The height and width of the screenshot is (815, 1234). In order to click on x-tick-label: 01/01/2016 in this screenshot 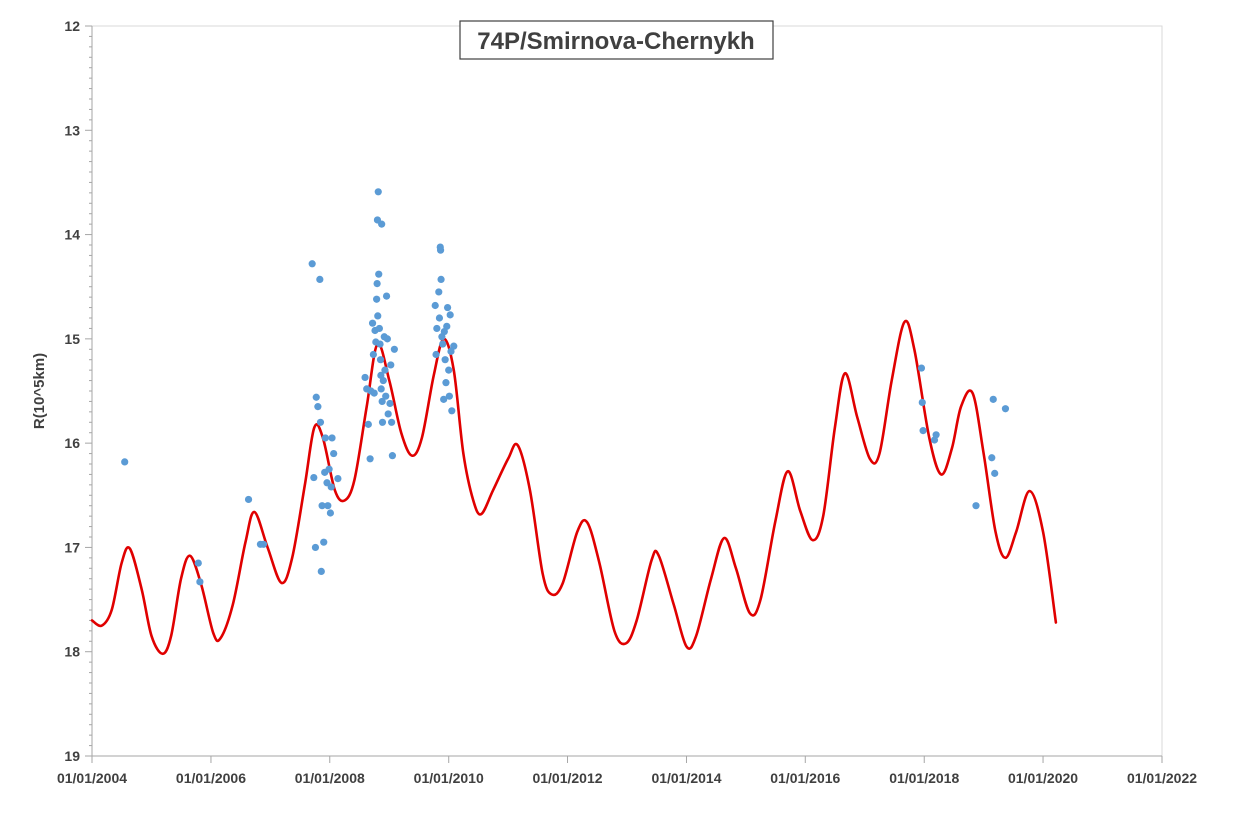, I will do `click(805, 778)`.